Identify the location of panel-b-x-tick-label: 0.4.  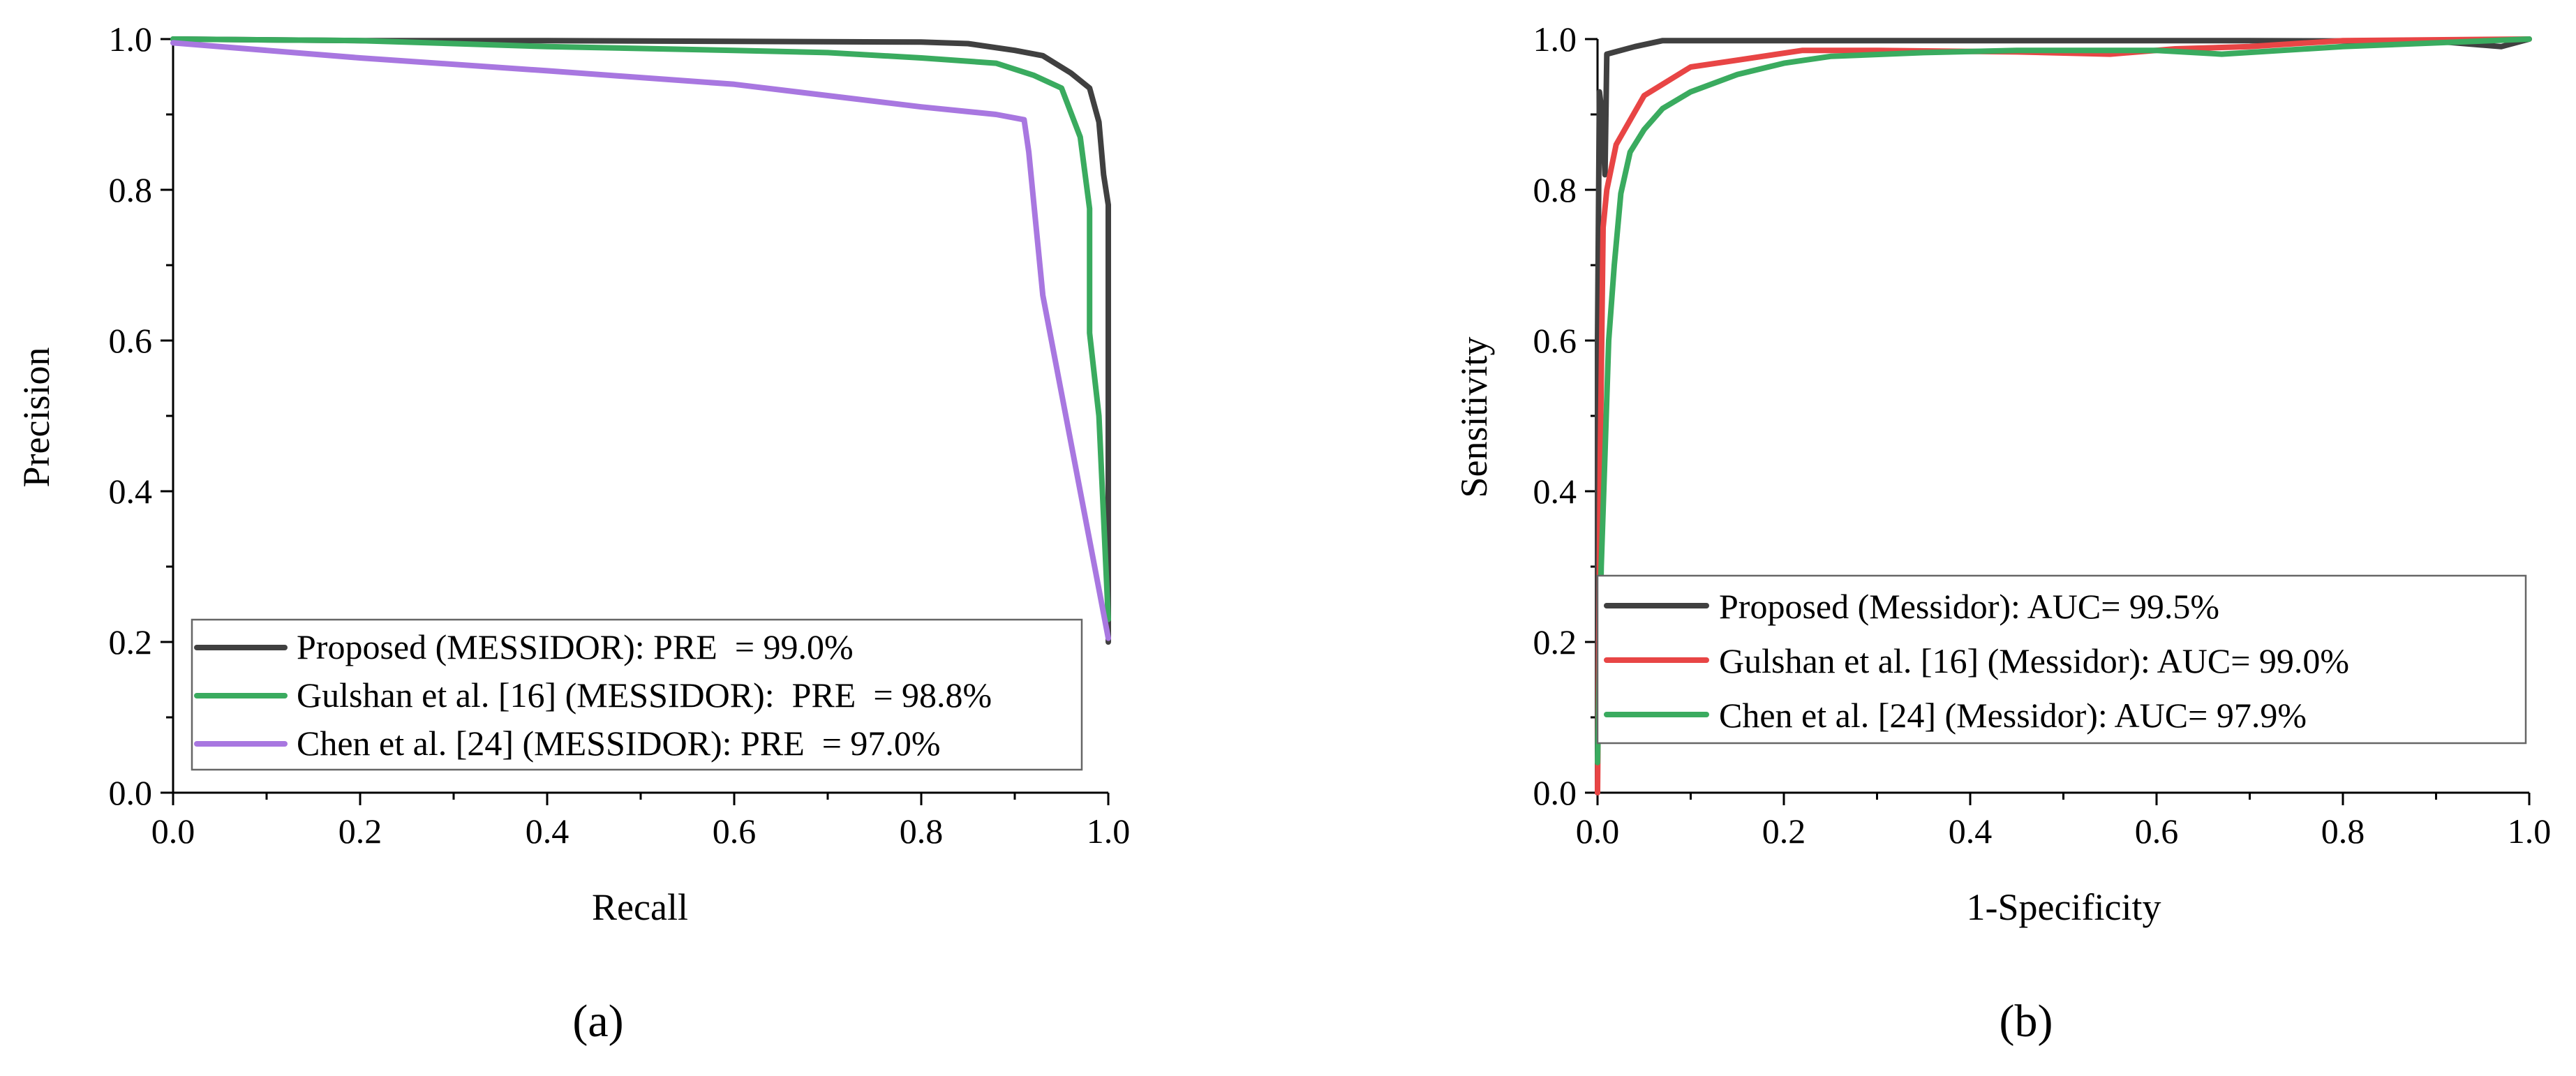
(1971, 831).